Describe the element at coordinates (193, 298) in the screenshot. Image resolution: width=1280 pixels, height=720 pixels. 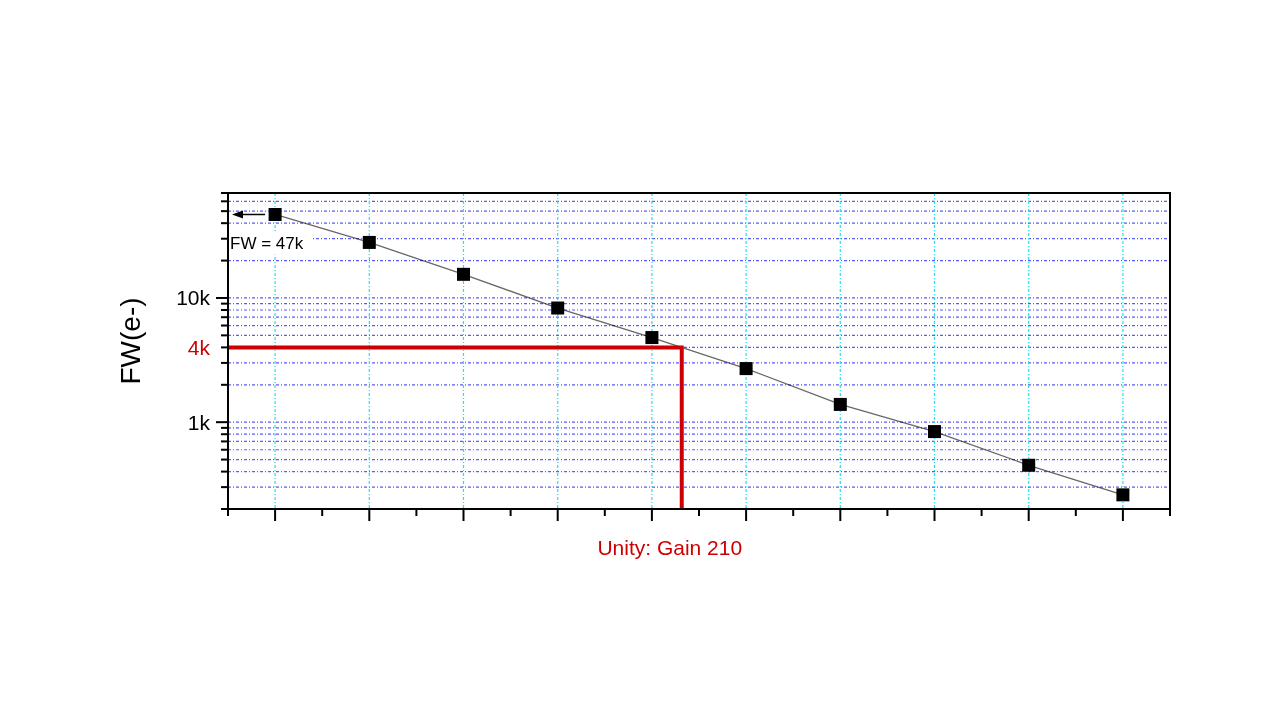
I see `y-tick-label: 10k` at that location.